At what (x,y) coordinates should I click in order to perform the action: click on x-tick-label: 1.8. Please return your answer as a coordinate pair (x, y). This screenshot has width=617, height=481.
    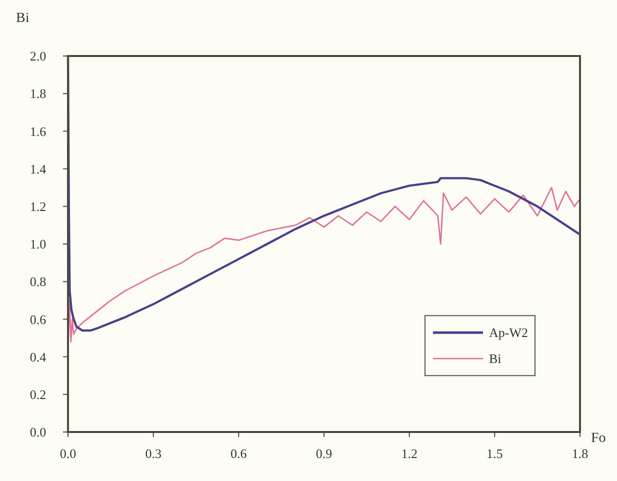
    Looking at the image, I should click on (580, 453).